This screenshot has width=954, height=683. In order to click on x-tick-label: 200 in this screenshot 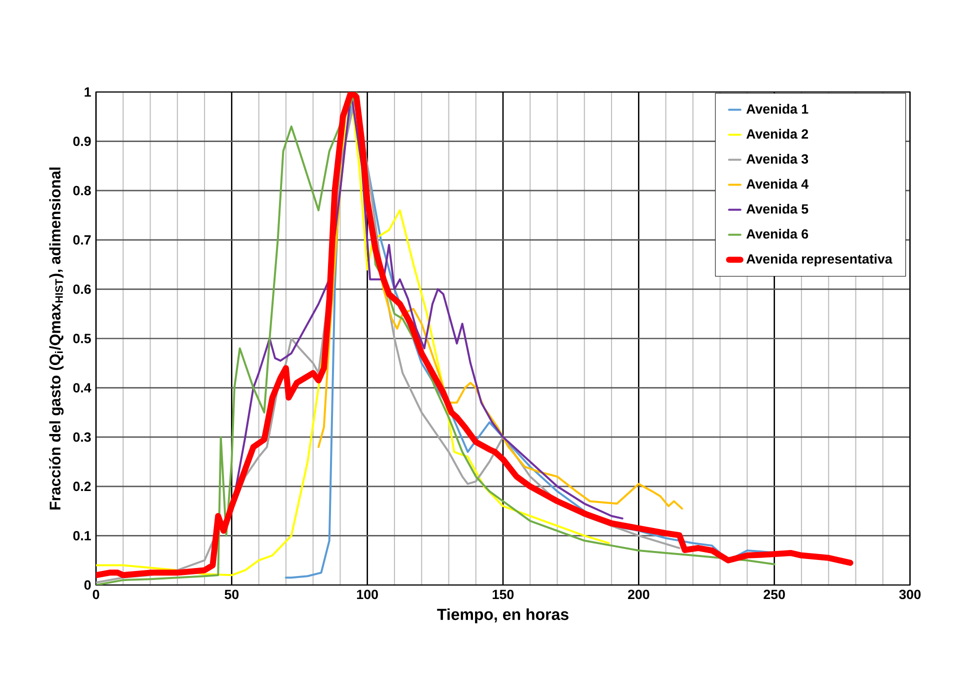, I will do `click(639, 595)`.